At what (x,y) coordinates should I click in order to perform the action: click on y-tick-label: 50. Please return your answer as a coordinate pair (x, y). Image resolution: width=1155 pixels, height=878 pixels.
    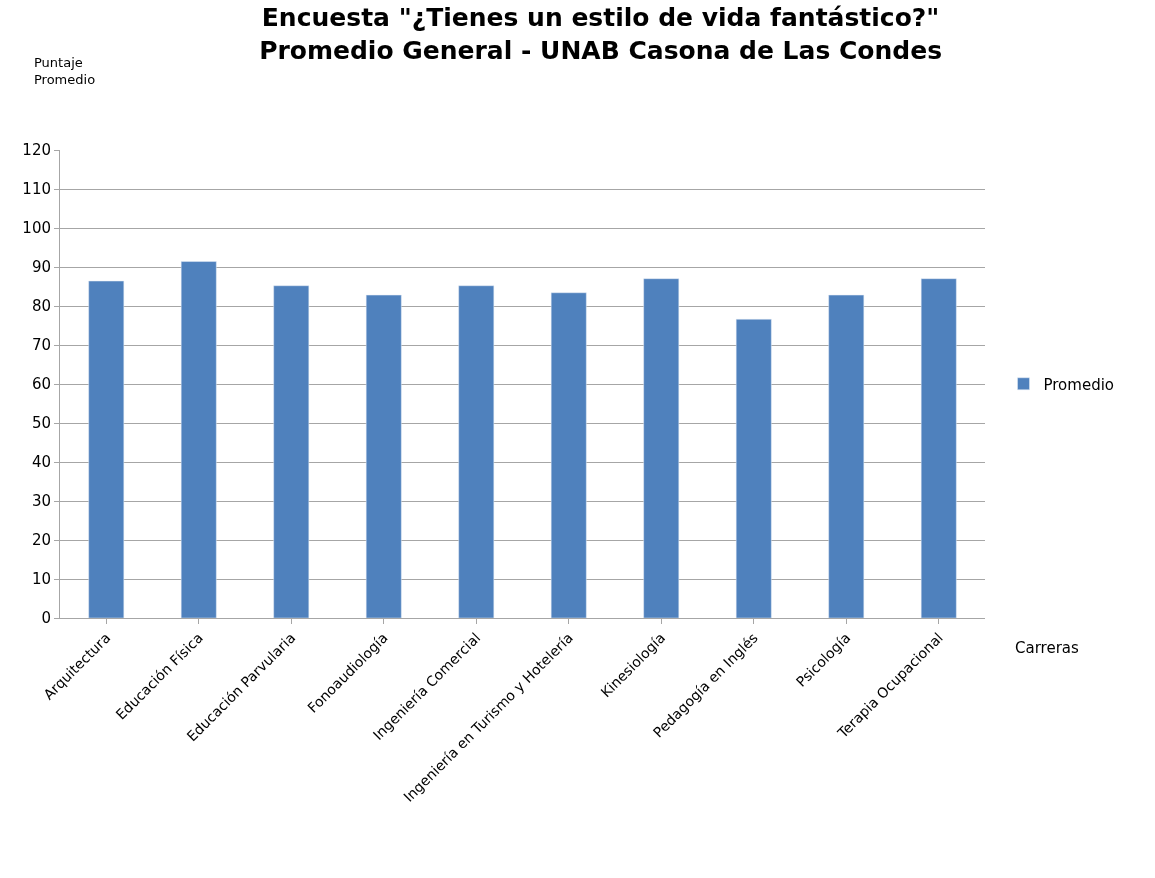
    Looking at the image, I should click on (41, 423).